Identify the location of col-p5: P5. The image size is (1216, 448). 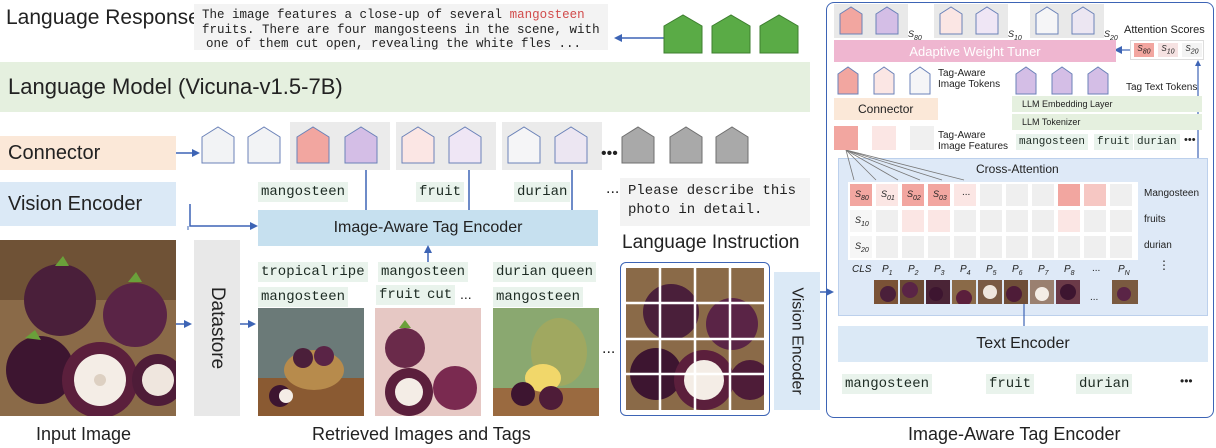
(991, 270).